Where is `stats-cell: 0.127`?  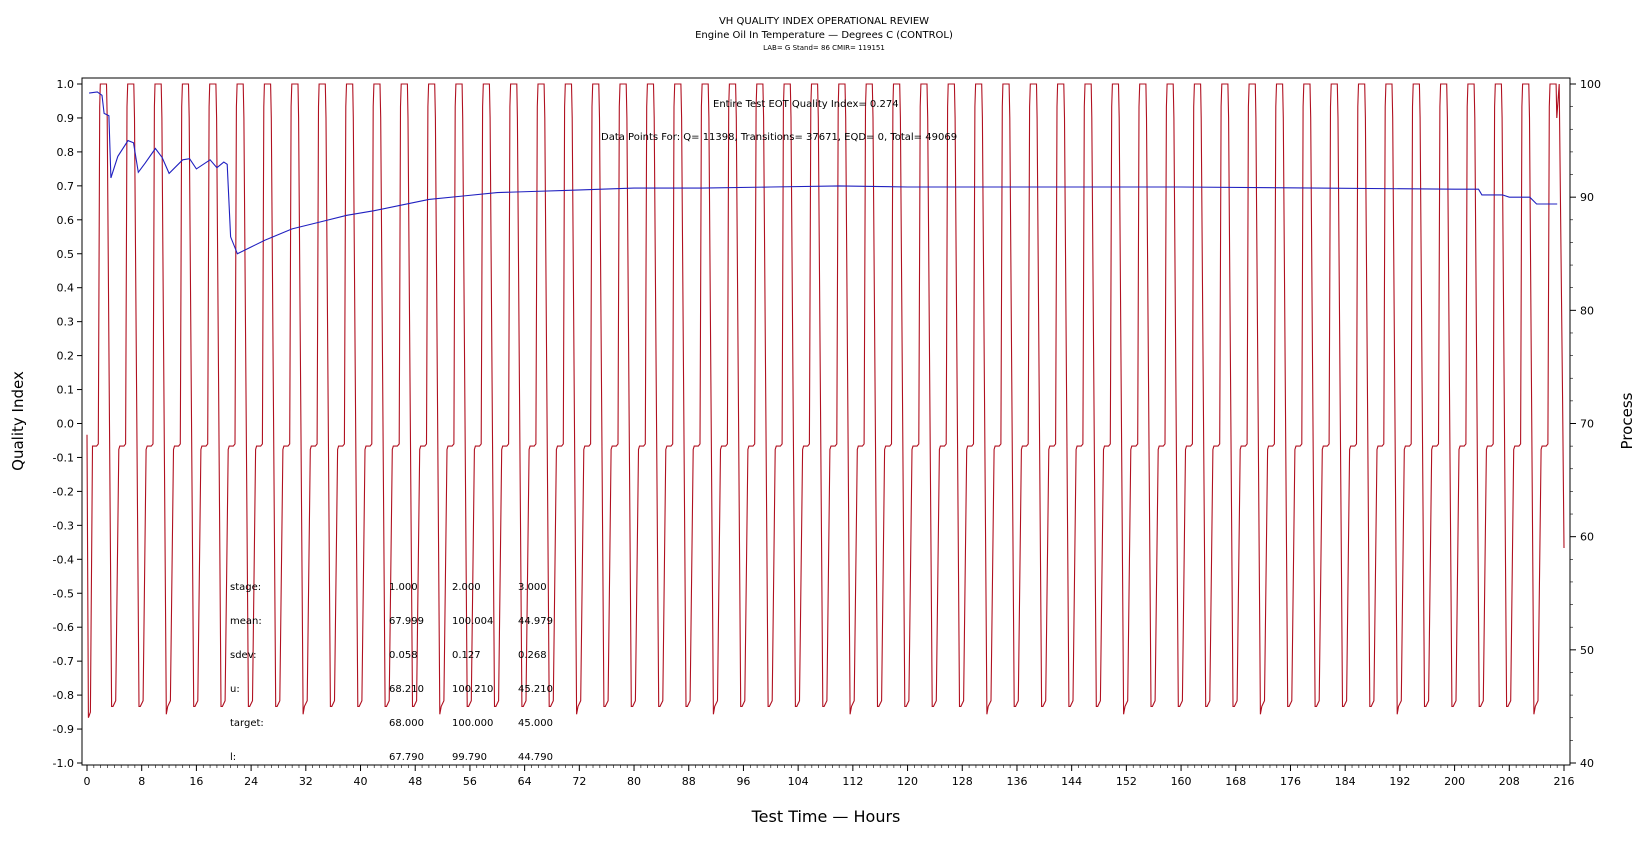 stats-cell: 0.127 is located at coordinates (466, 655).